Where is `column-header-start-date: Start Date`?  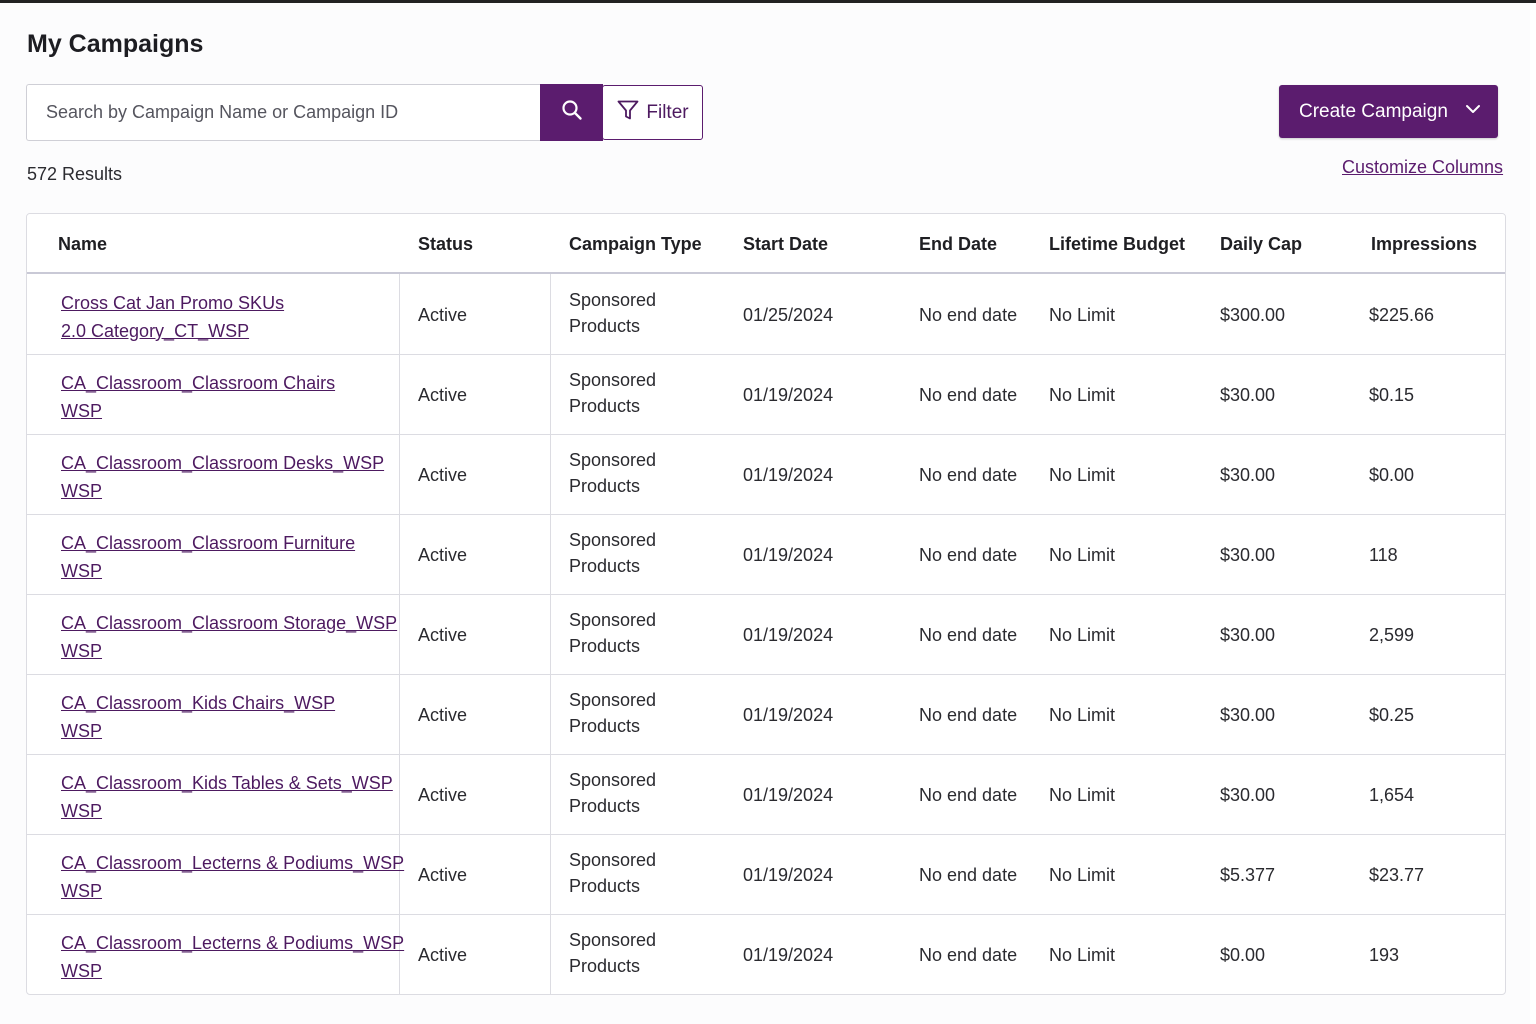 column-header-start-date: Start Date is located at coordinates (786, 244).